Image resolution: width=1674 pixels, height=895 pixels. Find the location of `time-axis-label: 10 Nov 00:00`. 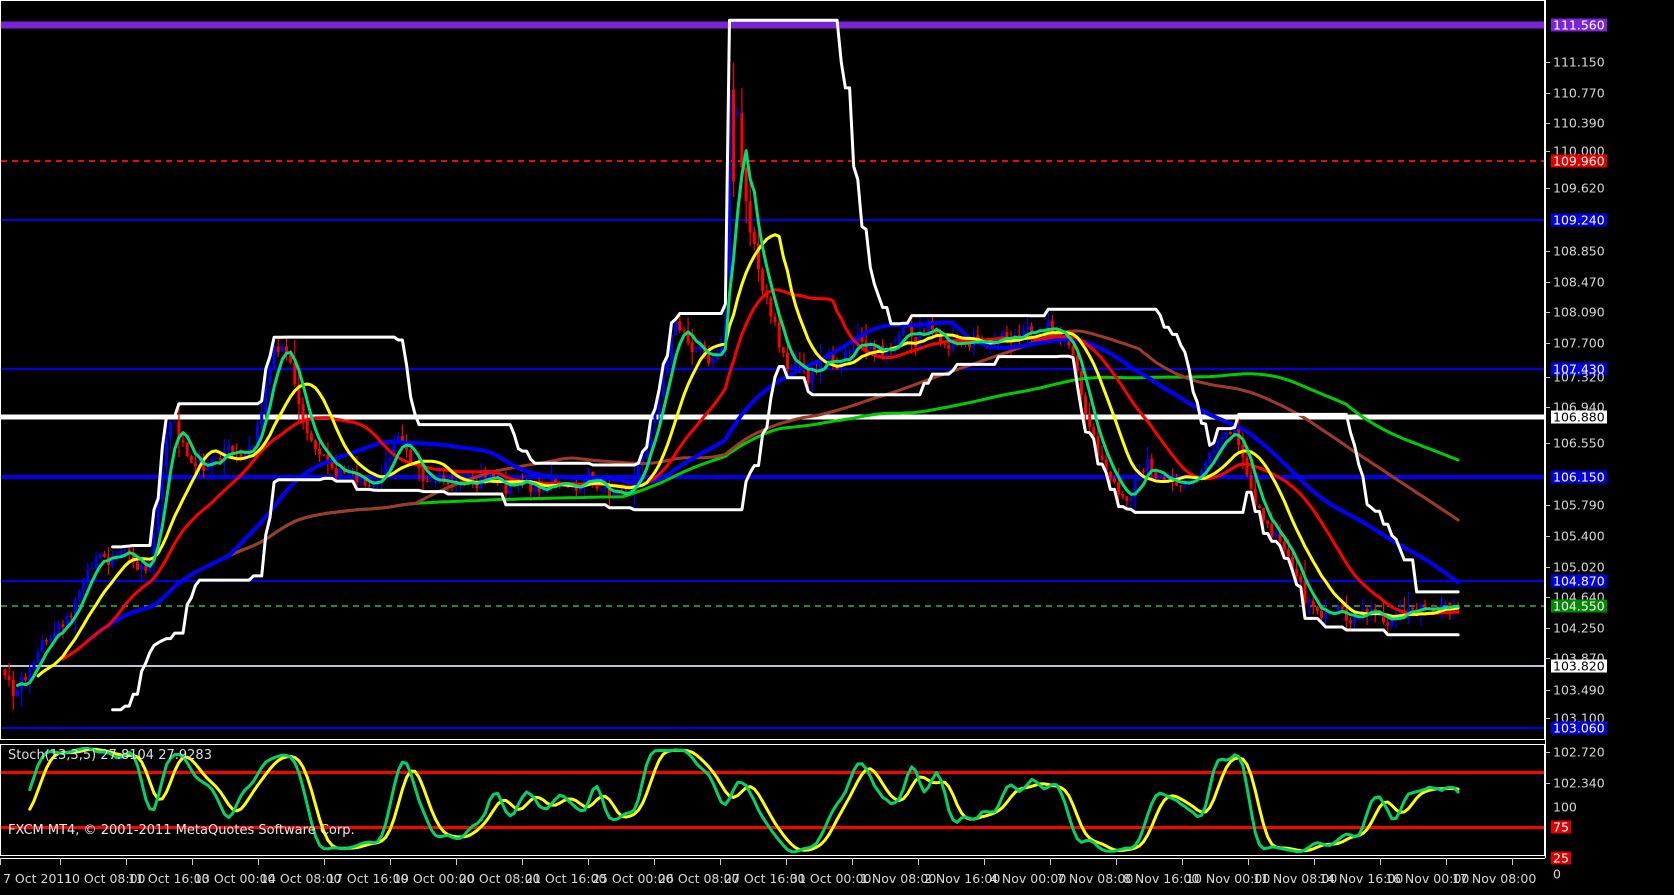

time-axis-label: 10 Nov 00:00 is located at coordinates (1228, 878).